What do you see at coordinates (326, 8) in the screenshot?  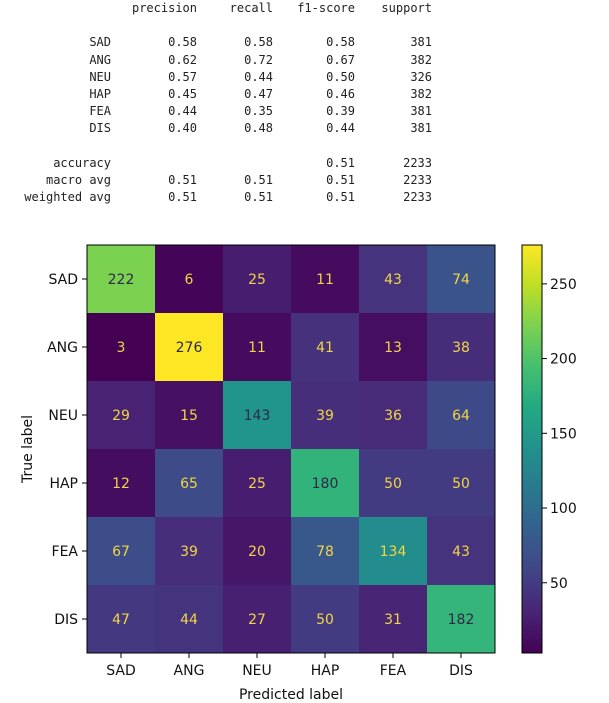 I see `report-header: f1-score` at bounding box center [326, 8].